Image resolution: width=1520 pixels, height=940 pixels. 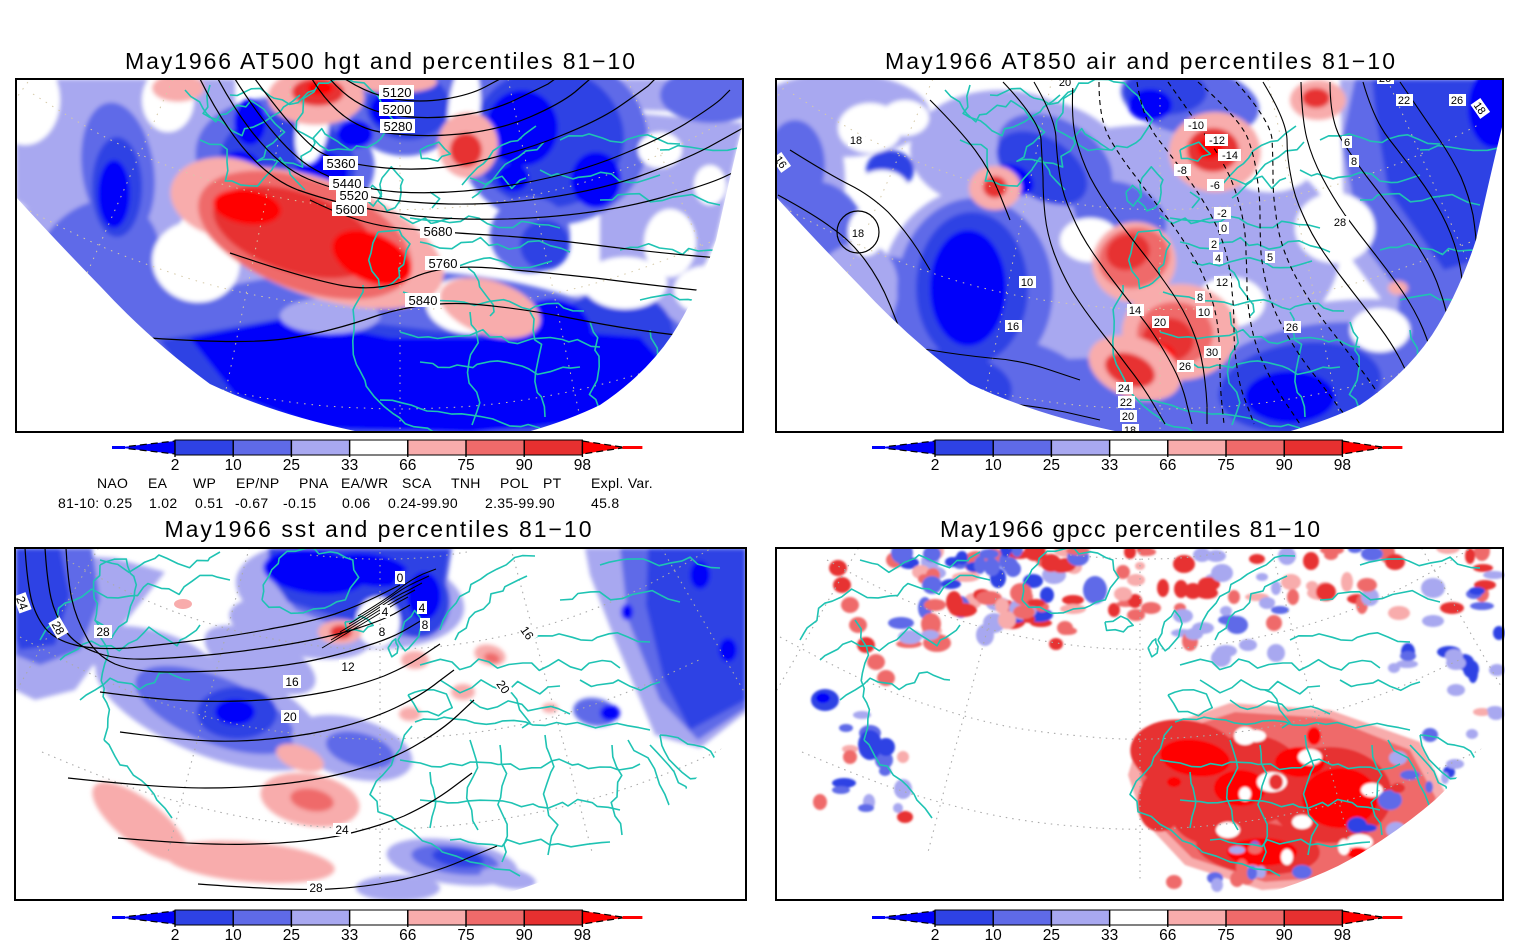 What do you see at coordinates (1212, 353) in the screenshot?
I see `svg-text: 30` at bounding box center [1212, 353].